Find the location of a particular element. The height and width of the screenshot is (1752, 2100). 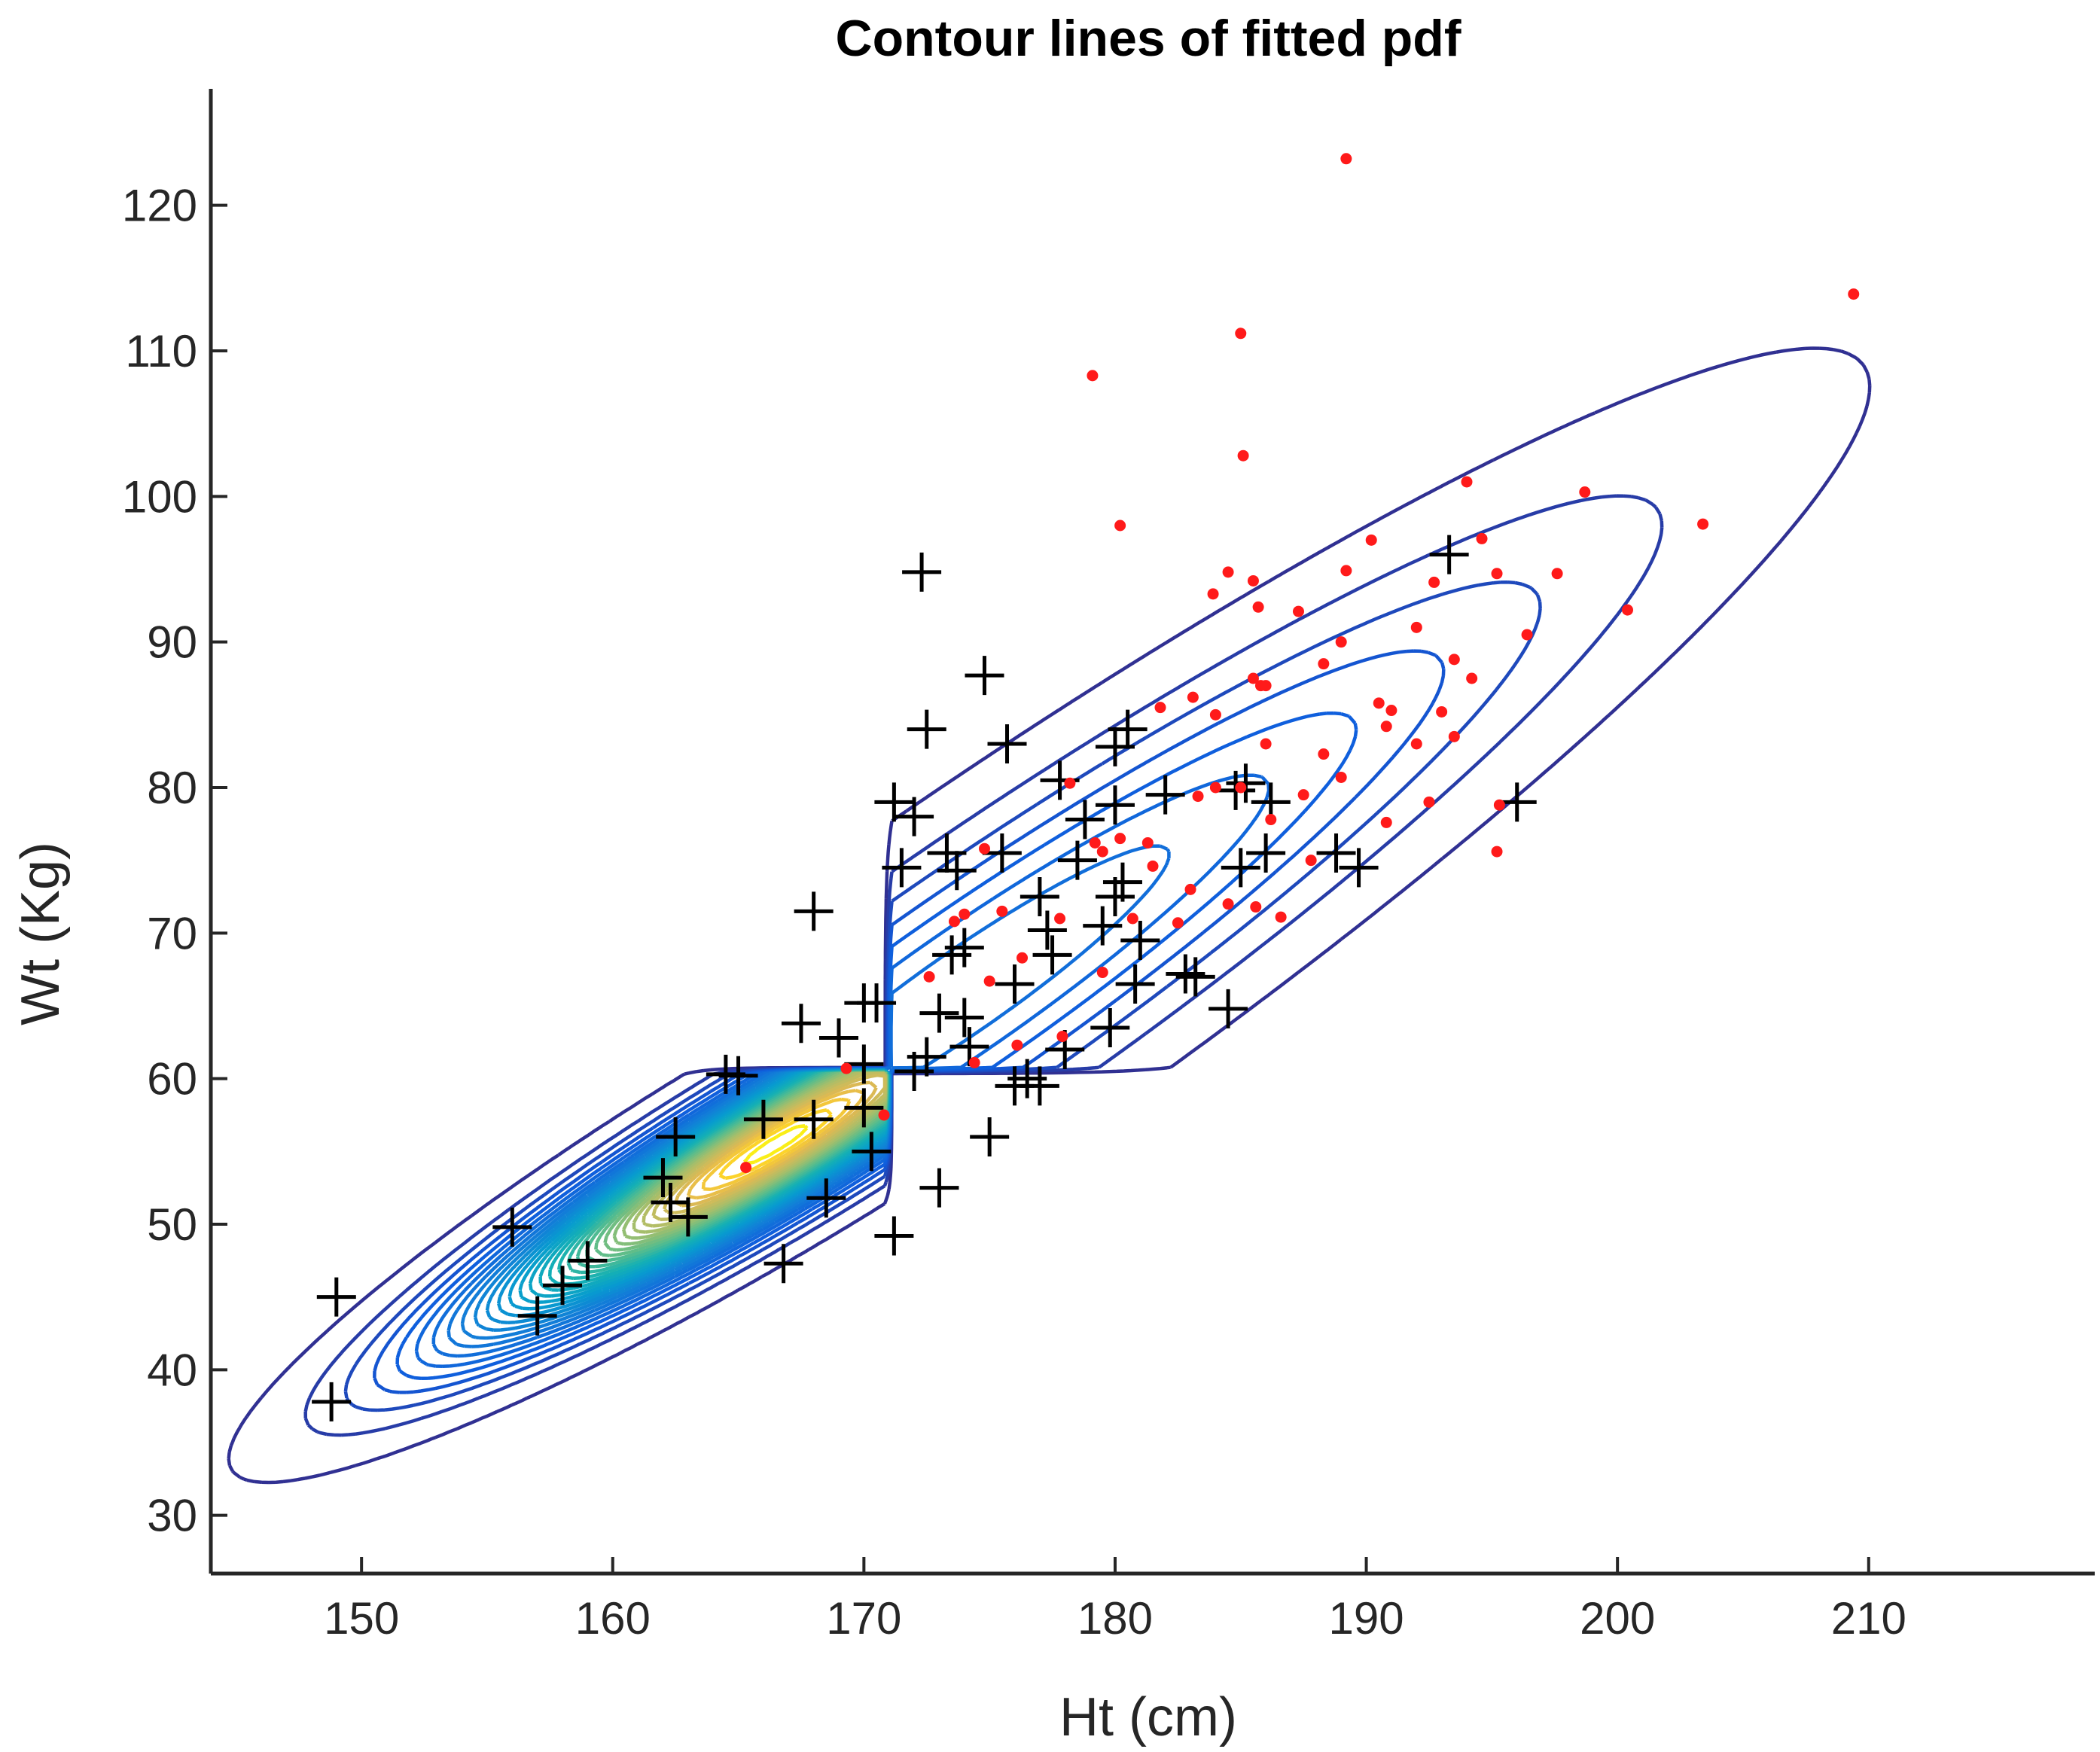

y-tick-label: 70 is located at coordinates (172, 933).